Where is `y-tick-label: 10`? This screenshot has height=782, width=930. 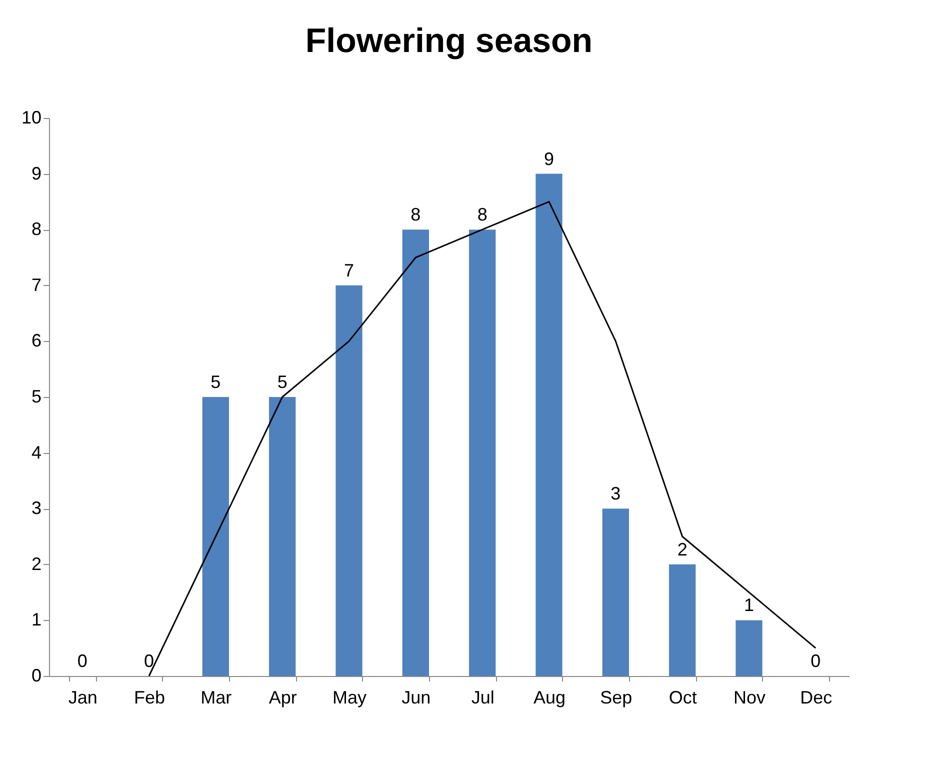
y-tick-label: 10 is located at coordinates (31, 118).